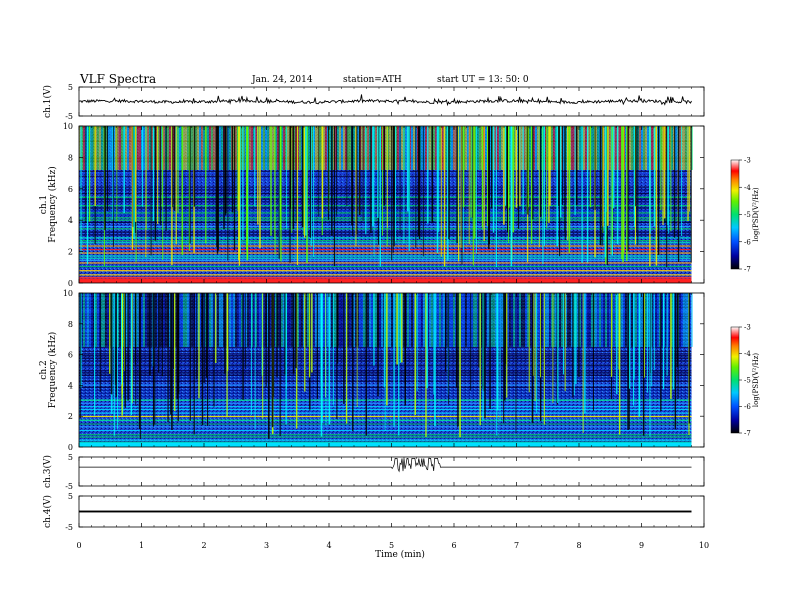 Image resolution: width=792 pixels, height=612 pixels. Describe the element at coordinates (47, 511) in the screenshot. I see `y-axis-label: ch.4(V)` at that location.